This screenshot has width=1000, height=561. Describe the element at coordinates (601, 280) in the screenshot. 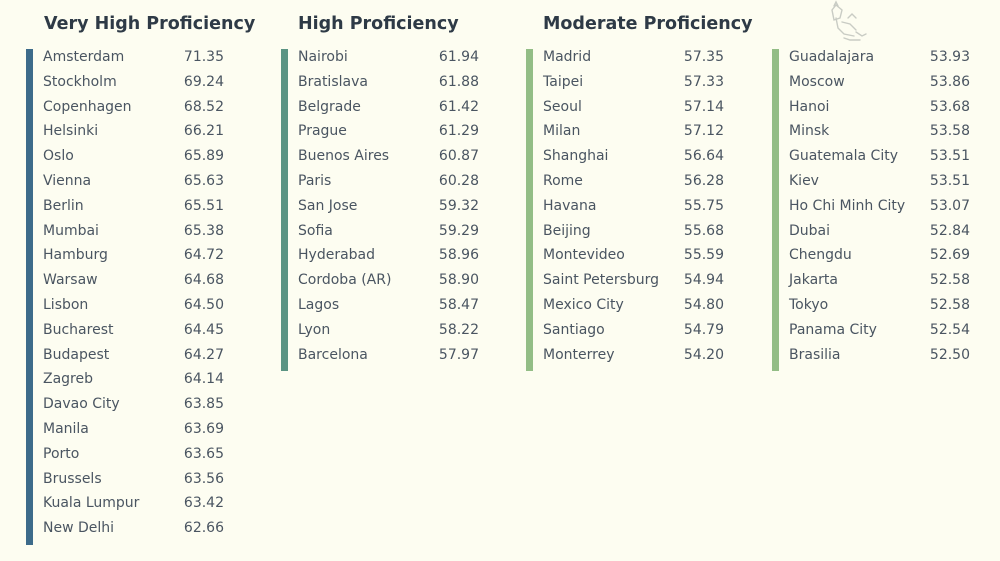

I see `city-name: Saint Petersburg` at that location.